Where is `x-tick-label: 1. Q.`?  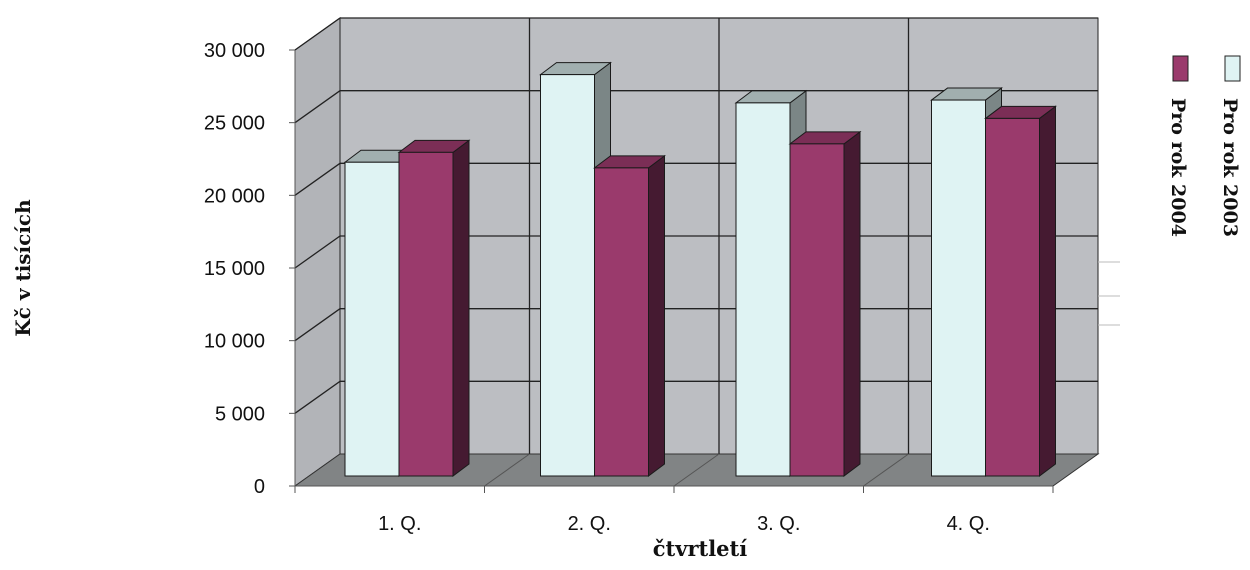
x-tick-label: 1. Q. is located at coordinates (399, 524).